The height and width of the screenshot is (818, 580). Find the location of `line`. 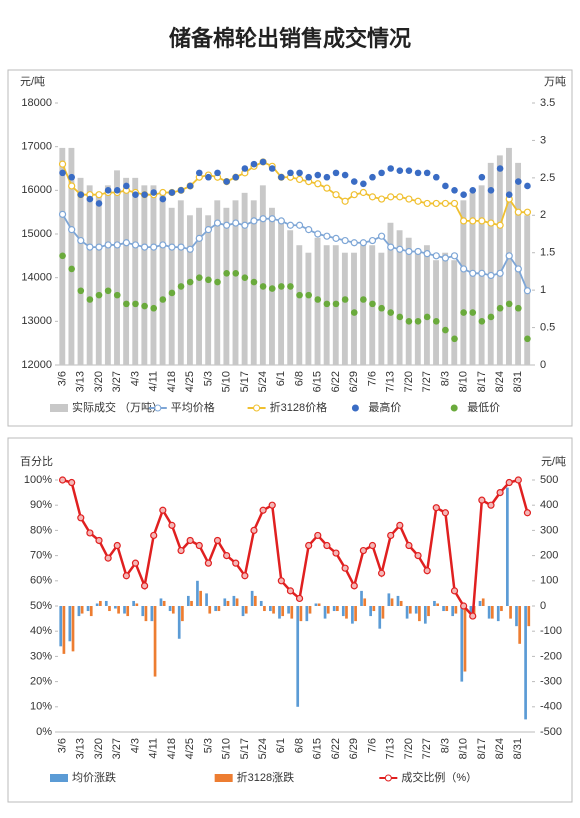

line is located at coordinates (295, 549).